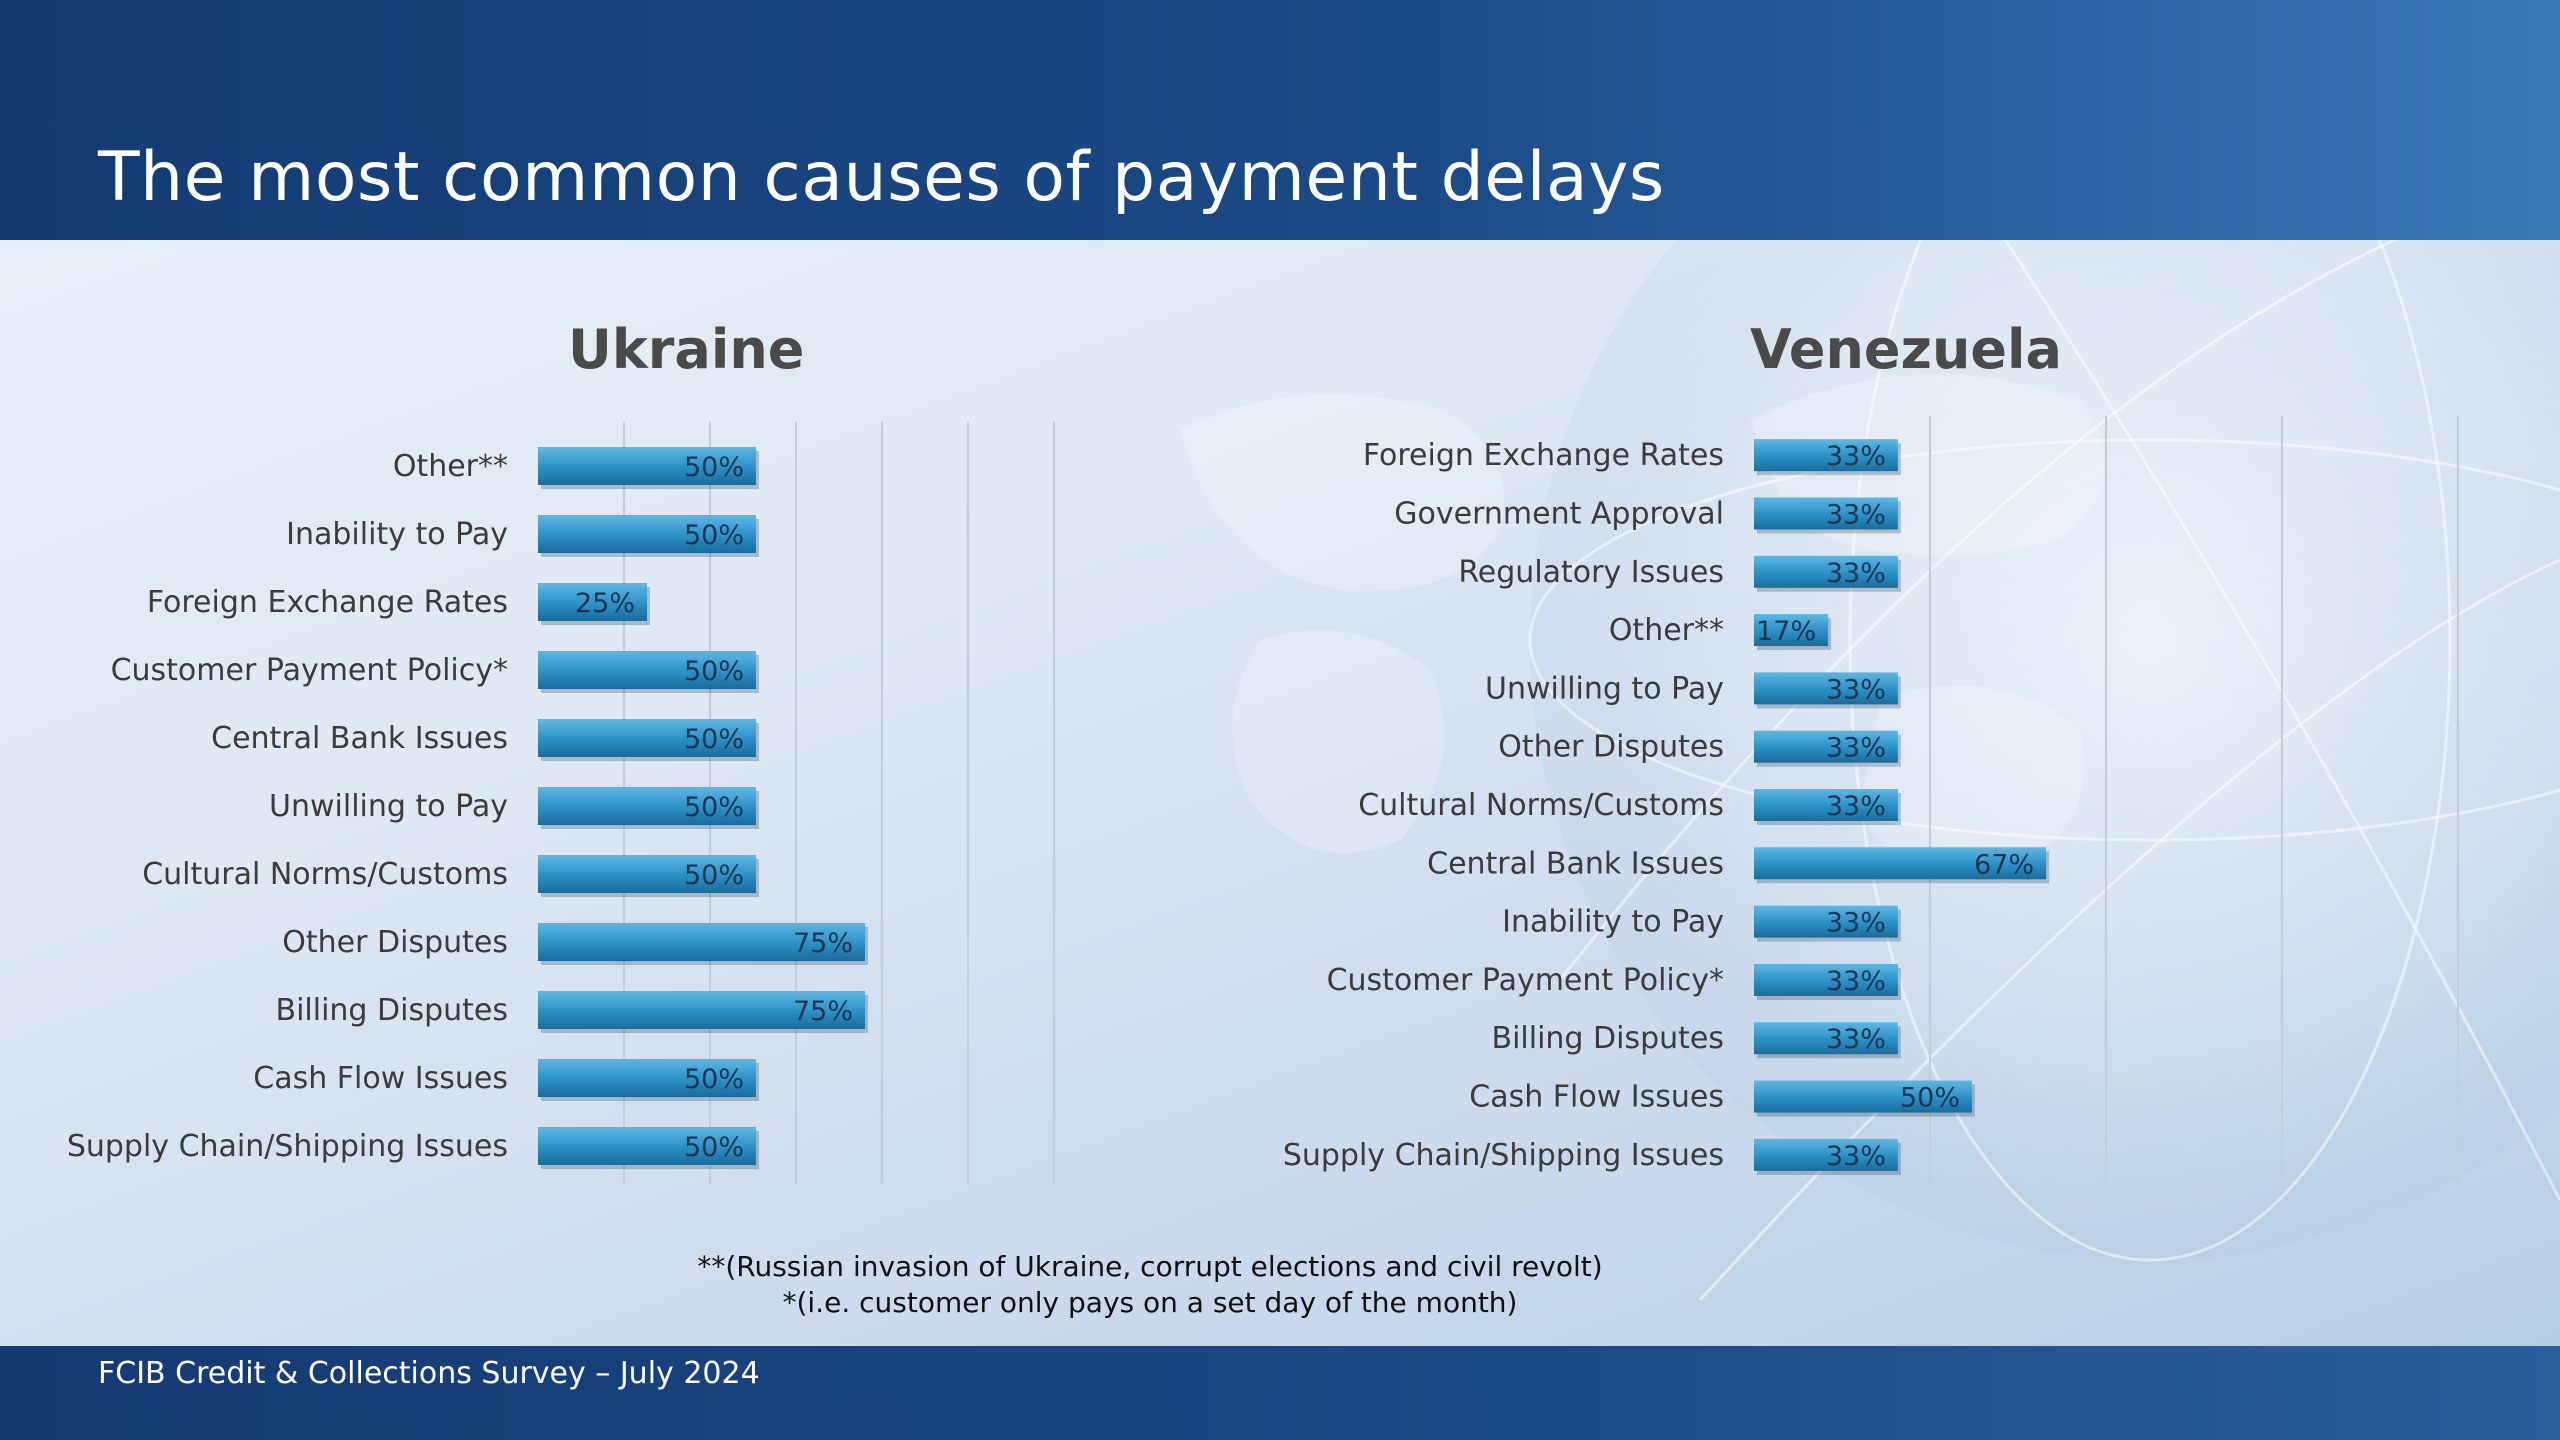 This screenshot has width=2560, height=1440. What do you see at coordinates (397, 534) in the screenshot?
I see `ukraine-category-label: Inability to Pay` at bounding box center [397, 534].